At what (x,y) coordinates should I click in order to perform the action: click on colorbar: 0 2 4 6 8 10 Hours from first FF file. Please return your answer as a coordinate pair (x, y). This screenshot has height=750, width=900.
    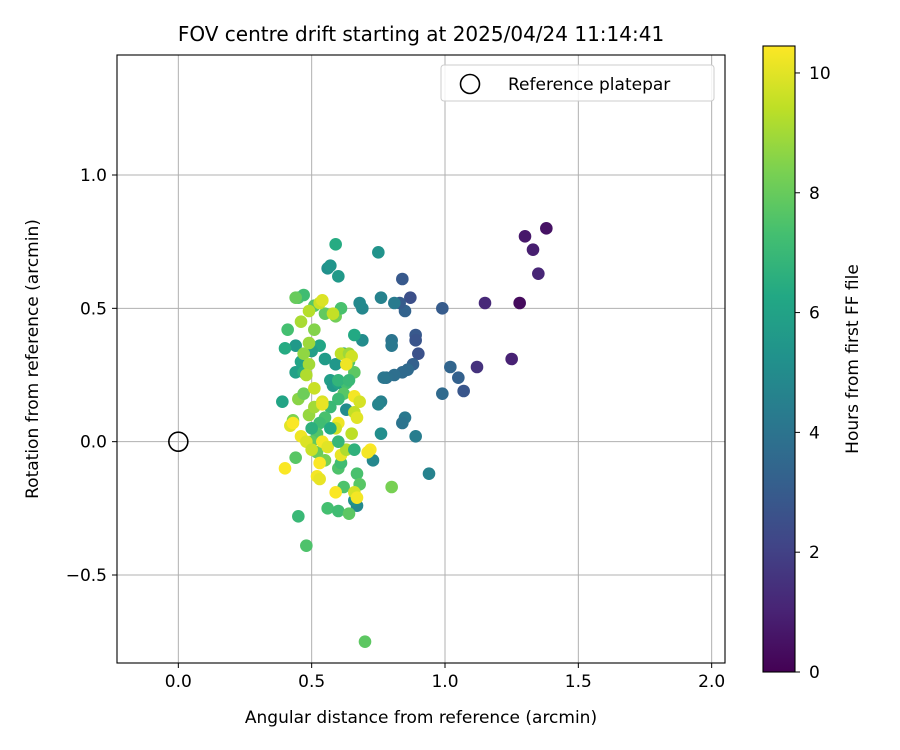
    Looking at the image, I should click on (812, 364).